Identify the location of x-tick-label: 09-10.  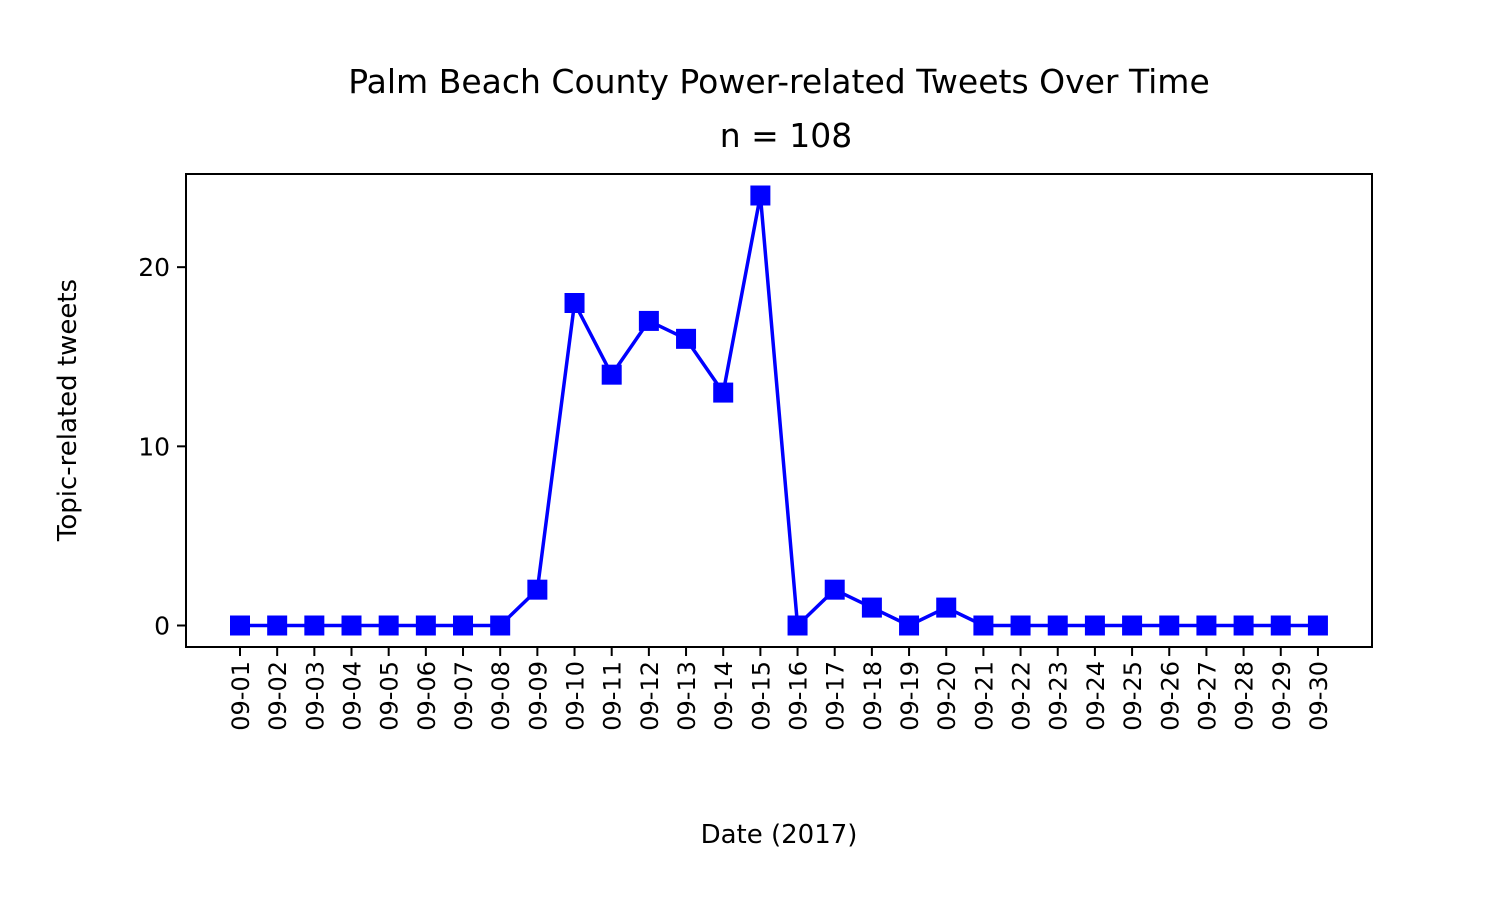
(576, 696).